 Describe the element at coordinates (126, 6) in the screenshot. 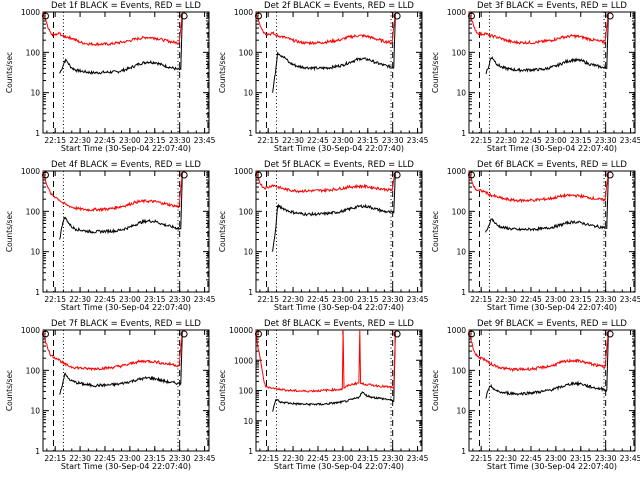

I see `panel-title: Det 1f BLACK = Events, RED = LLD` at that location.